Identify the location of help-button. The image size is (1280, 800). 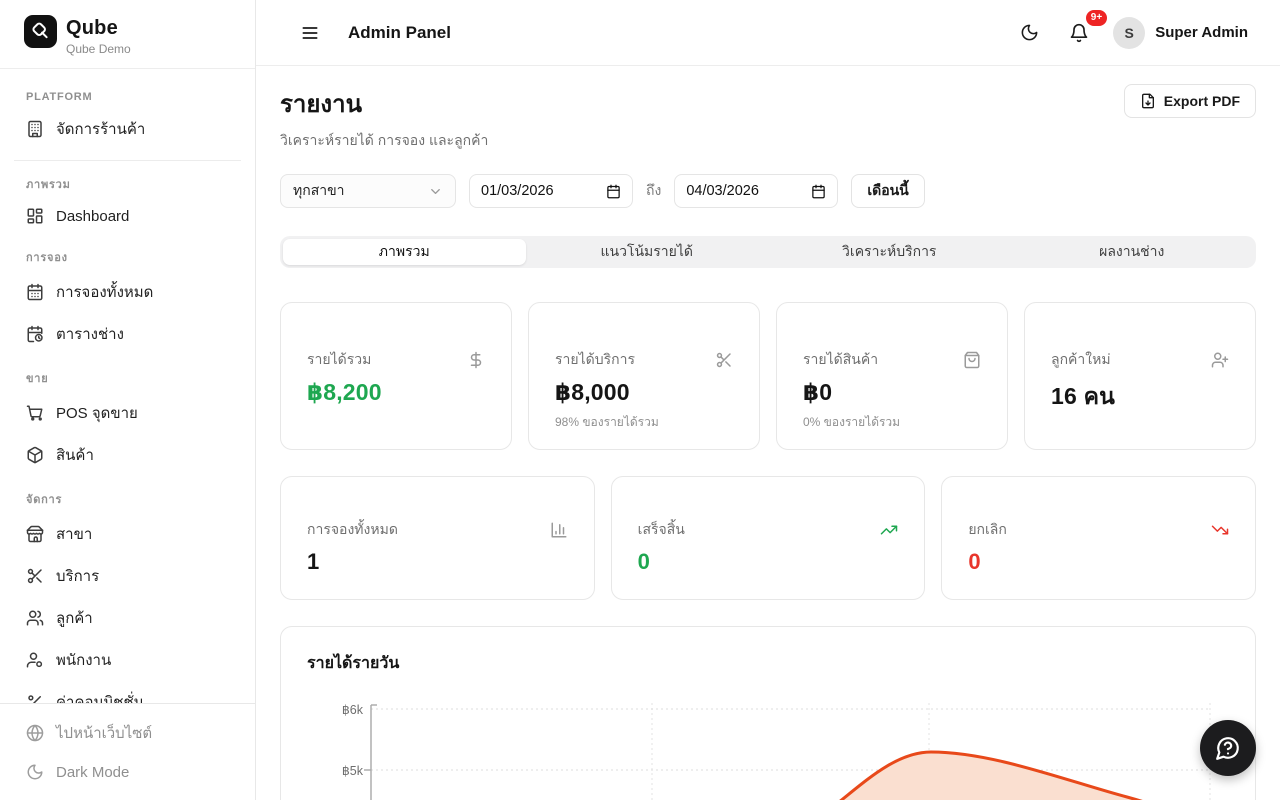
(1228, 748).